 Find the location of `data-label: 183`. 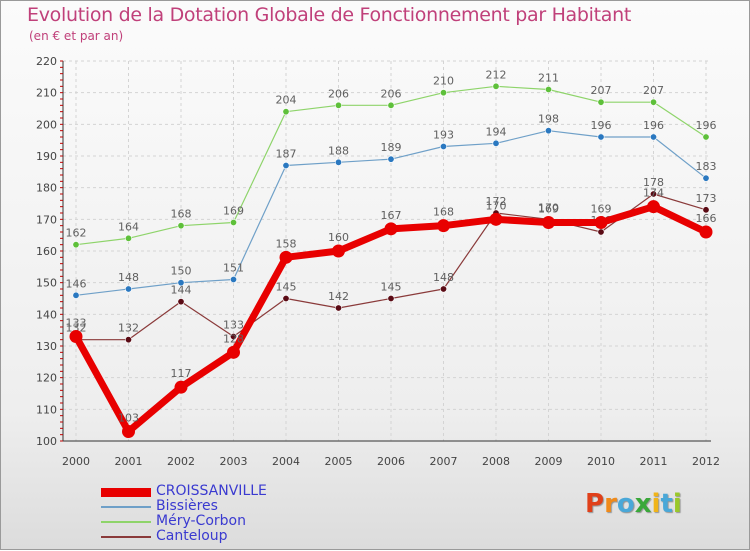

data-label: 183 is located at coordinates (706, 166).